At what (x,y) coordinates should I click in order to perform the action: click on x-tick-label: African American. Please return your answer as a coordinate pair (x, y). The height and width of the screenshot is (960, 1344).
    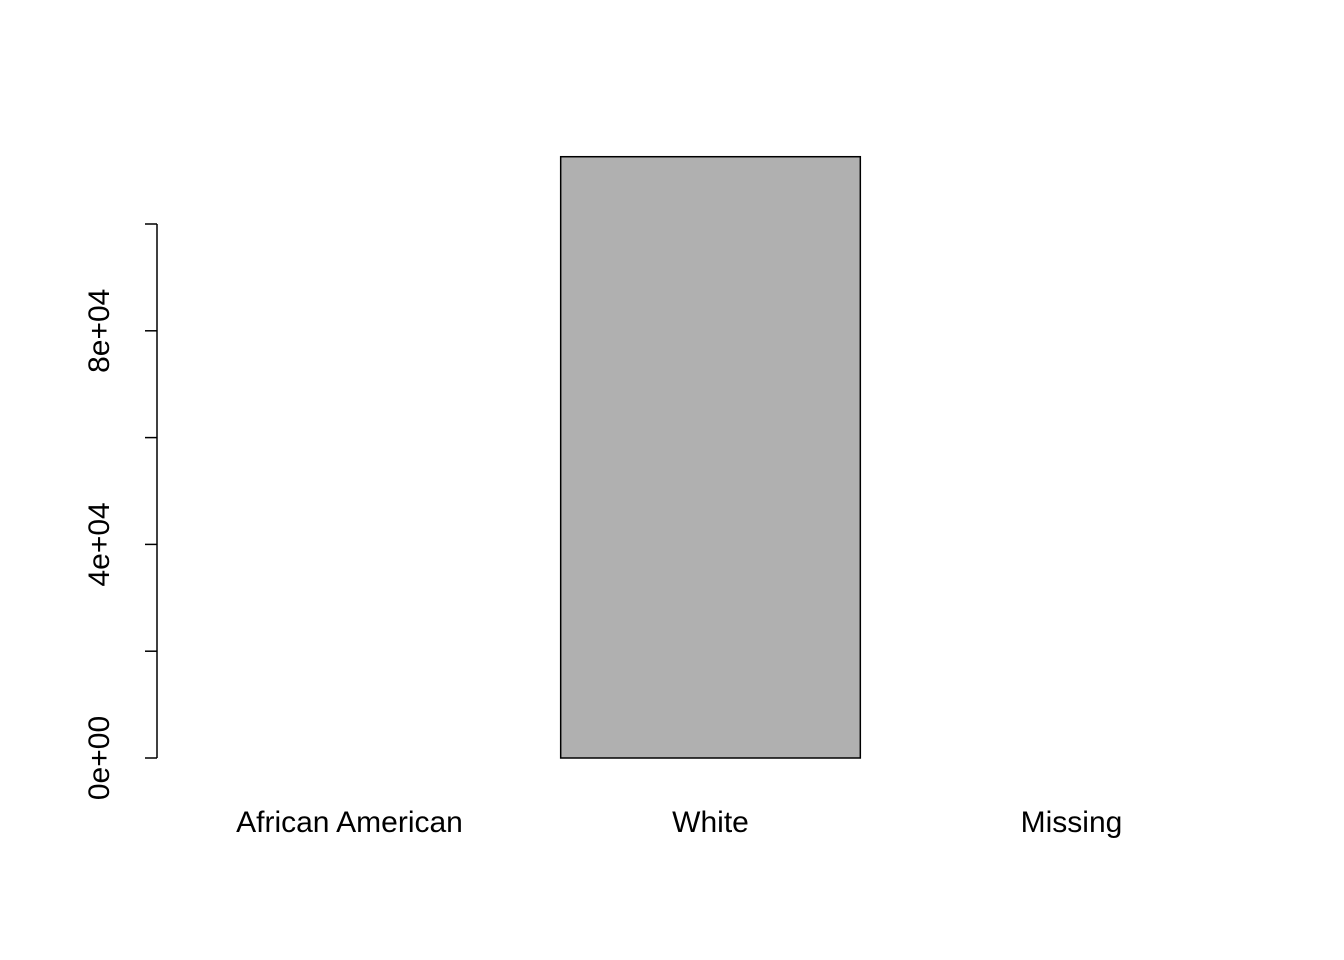
    Looking at the image, I should click on (349, 822).